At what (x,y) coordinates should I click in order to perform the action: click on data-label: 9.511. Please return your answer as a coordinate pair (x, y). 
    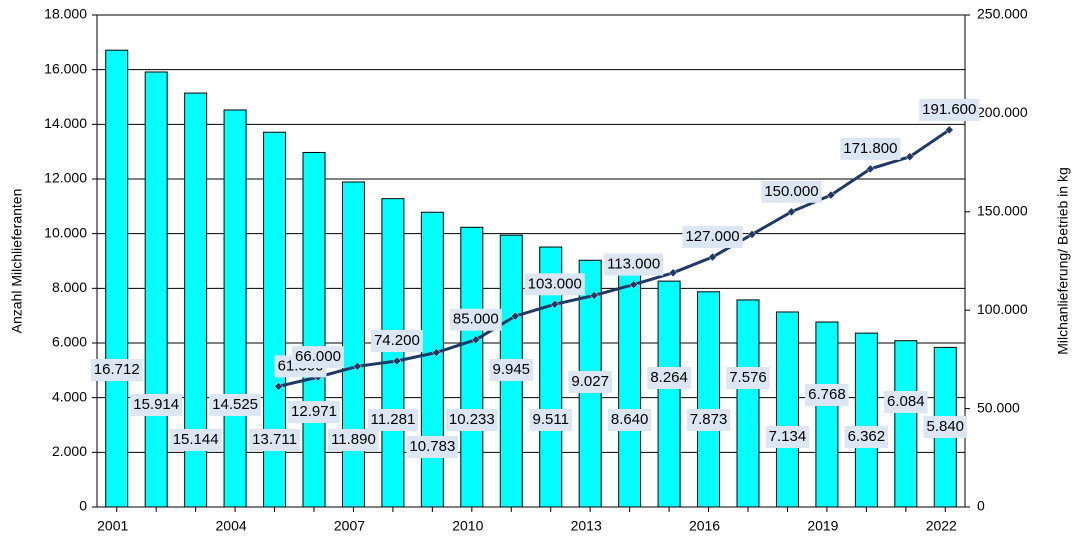
    Looking at the image, I should click on (551, 419).